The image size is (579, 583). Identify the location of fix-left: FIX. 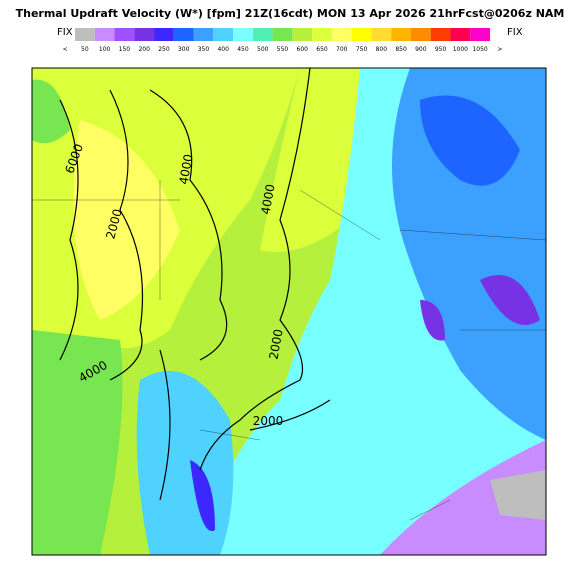
(65, 32).